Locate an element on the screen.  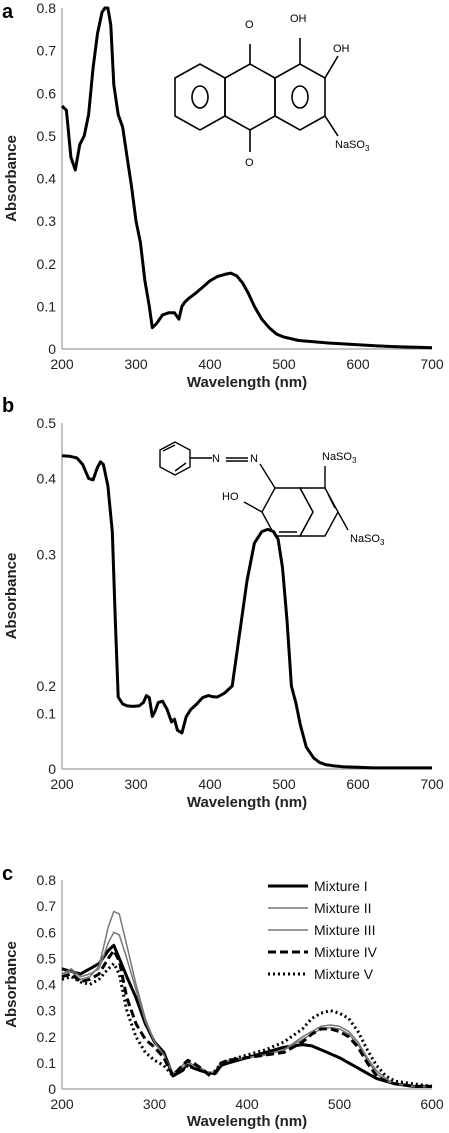
sulfonate-label-2: NaSO3 is located at coordinates (367, 540).